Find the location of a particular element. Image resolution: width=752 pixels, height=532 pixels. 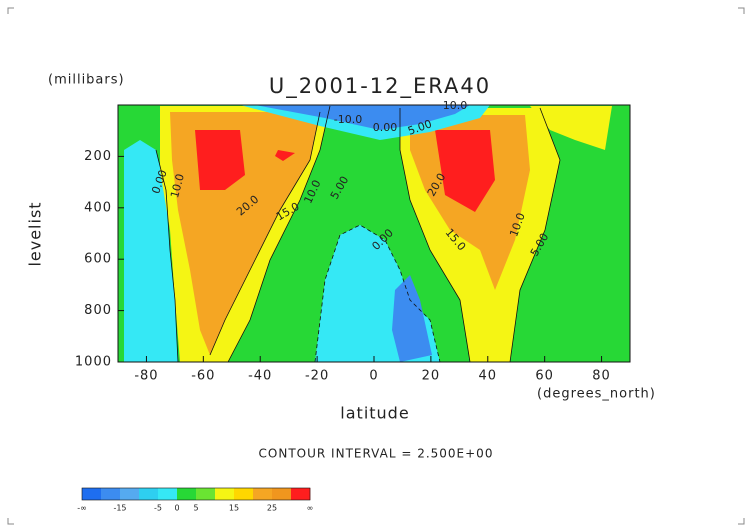

y-tick-label: 400 is located at coordinates (98, 207).